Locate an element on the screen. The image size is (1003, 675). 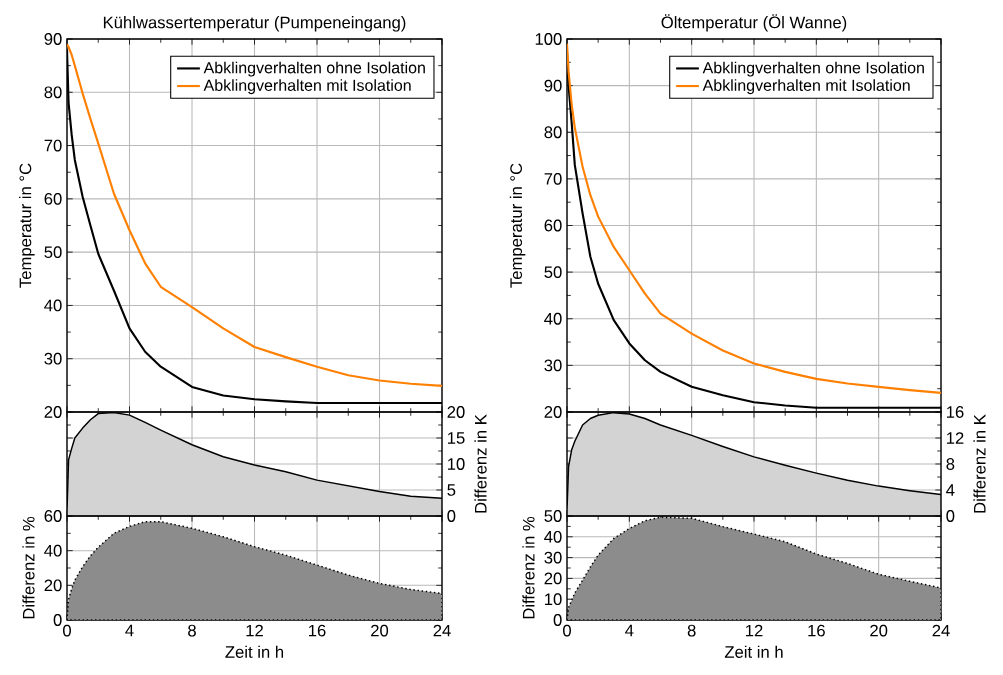
chart-title: Kühlwassertemperatur (Pumpeneingang) is located at coordinates (254, 24).